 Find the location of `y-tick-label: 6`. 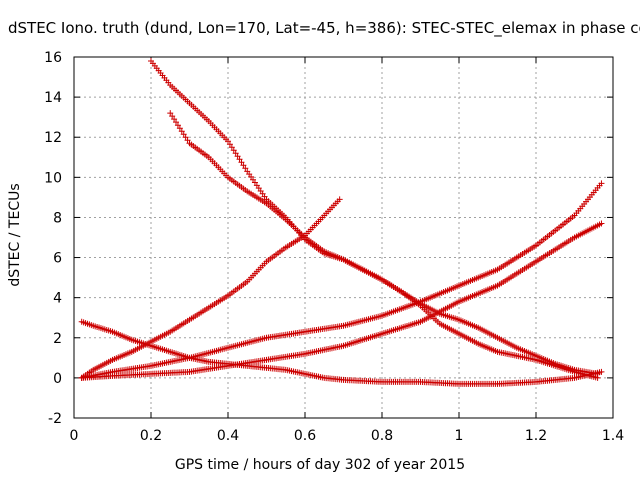

y-tick-label: 6 is located at coordinates (57, 259).